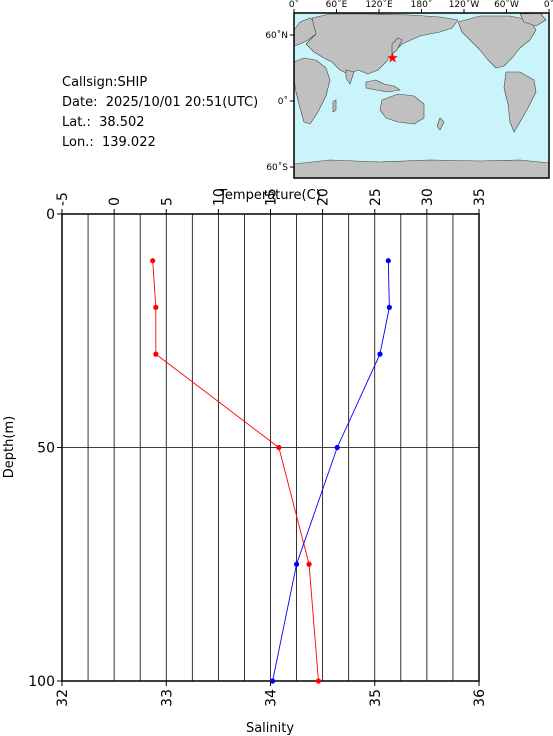  Describe the element at coordinates (270, 728) in the screenshot. I see `bottom-axis-label: Salinity` at that location.